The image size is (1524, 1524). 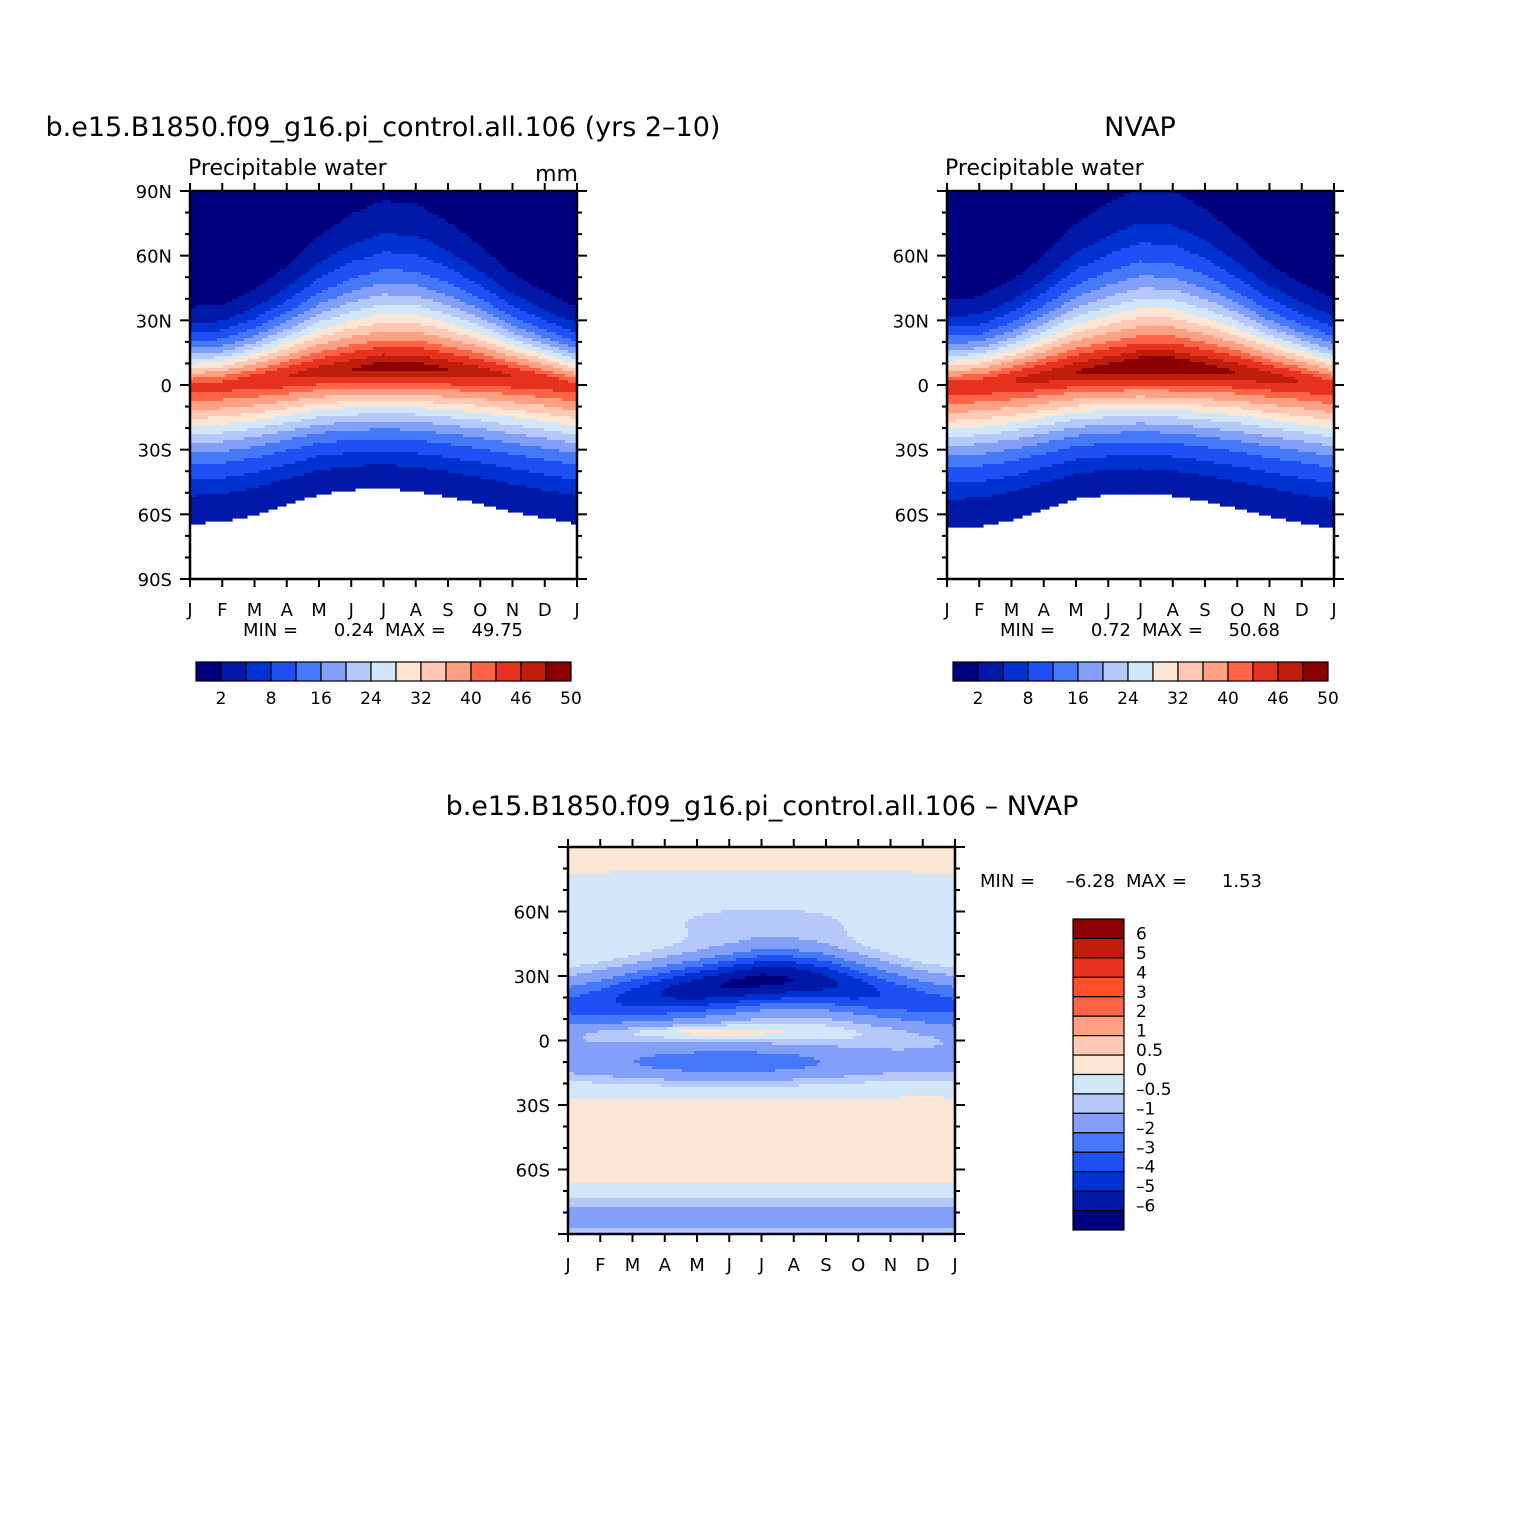 What do you see at coordinates (333, 671) in the screenshot?
I see `colorbar-swatch` at bounding box center [333, 671].